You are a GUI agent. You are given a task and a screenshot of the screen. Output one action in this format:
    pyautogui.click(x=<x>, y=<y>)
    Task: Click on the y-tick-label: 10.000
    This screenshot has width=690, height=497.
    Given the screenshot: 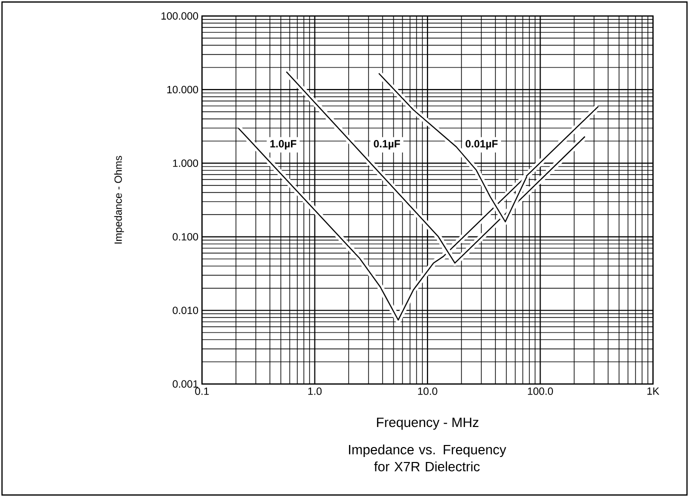 What is the action you would take?
    pyautogui.click(x=182, y=90)
    